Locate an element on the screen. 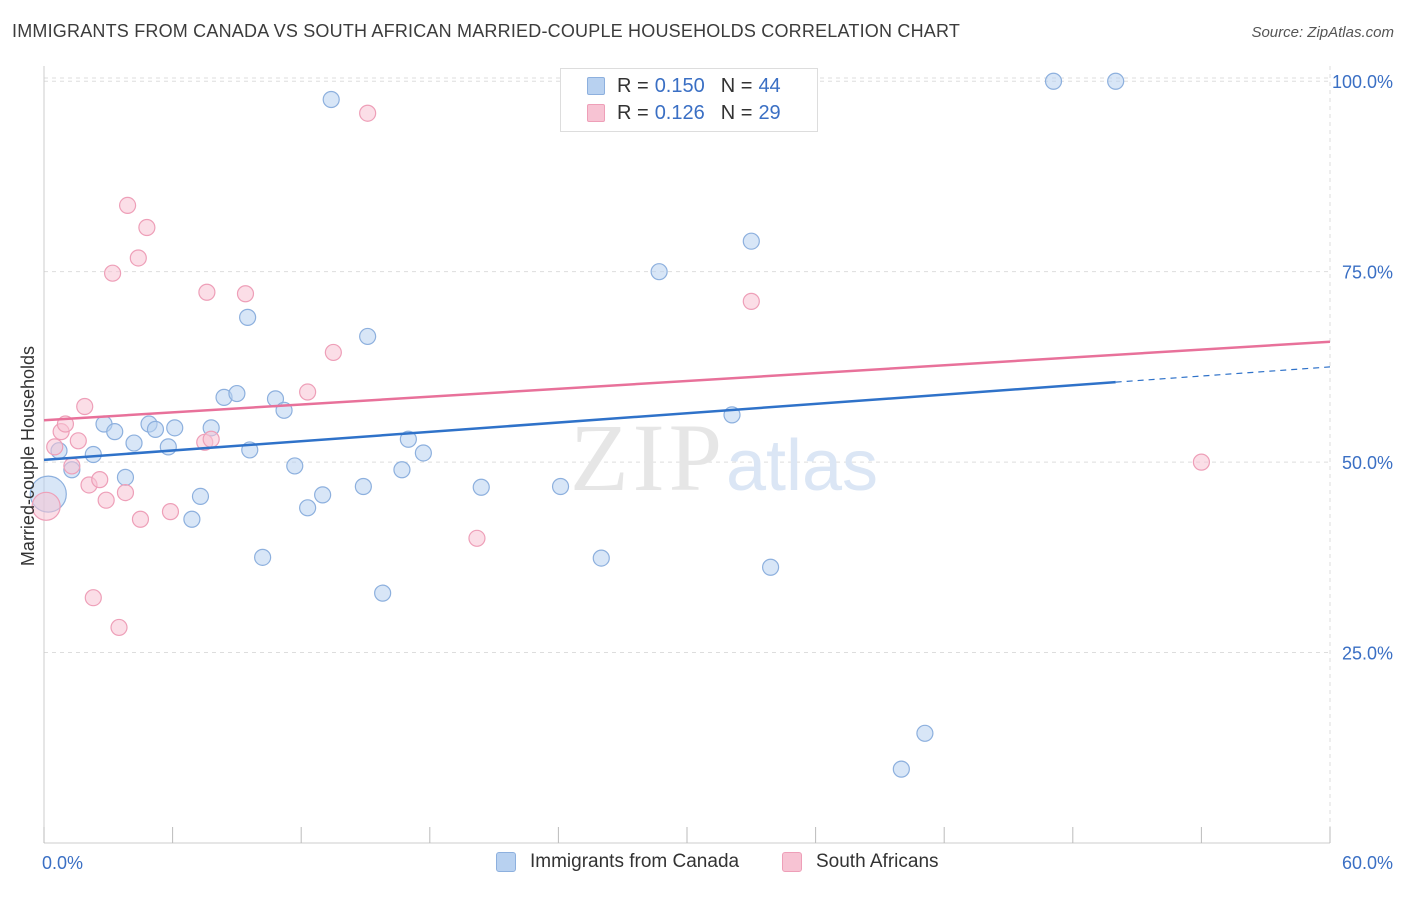  legend-label-south-africans: South Africans is located at coordinates (877, 861).